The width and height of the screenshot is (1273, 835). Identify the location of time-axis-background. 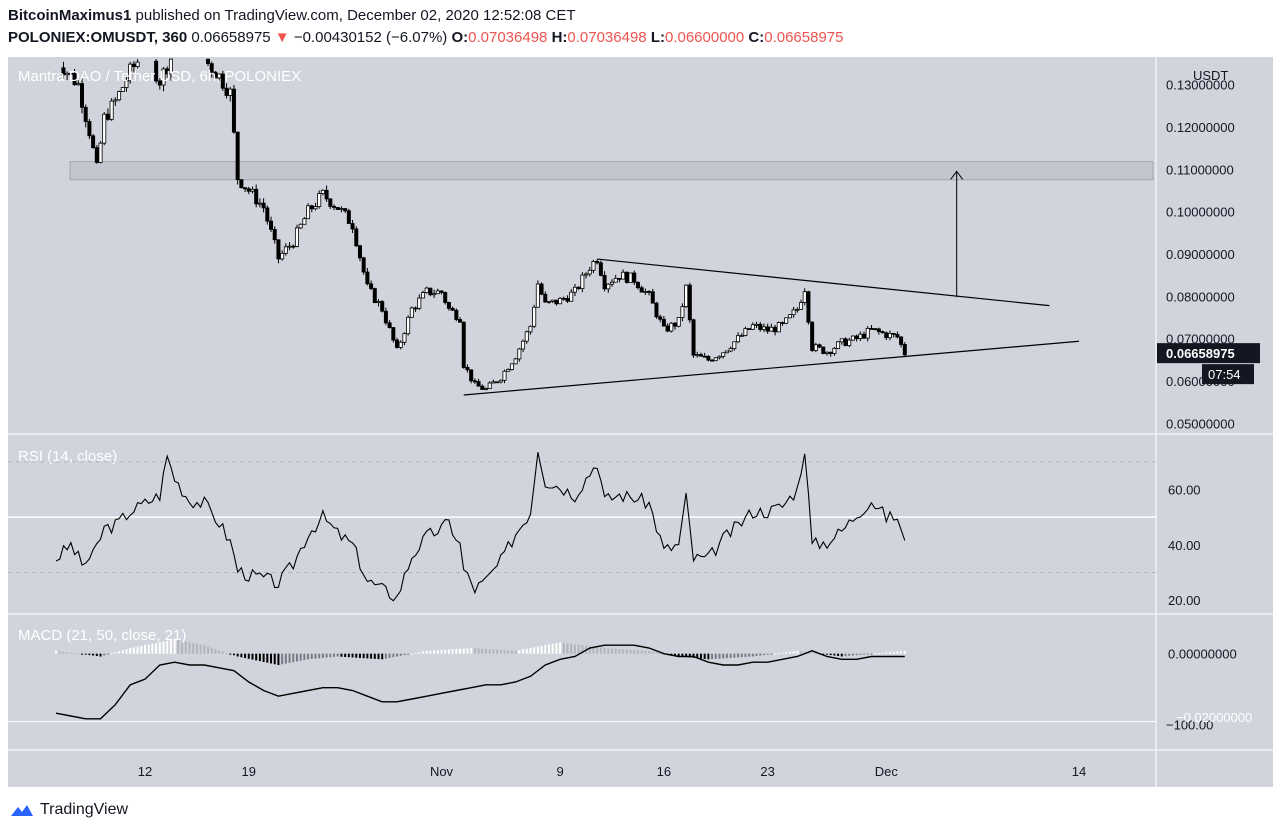
(582, 768).